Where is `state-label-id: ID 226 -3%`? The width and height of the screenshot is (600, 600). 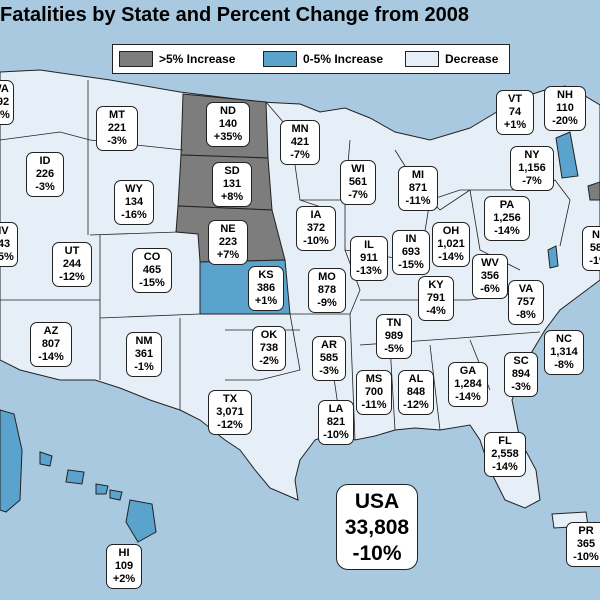 state-label-id: ID 226 -3% is located at coordinates (45, 174).